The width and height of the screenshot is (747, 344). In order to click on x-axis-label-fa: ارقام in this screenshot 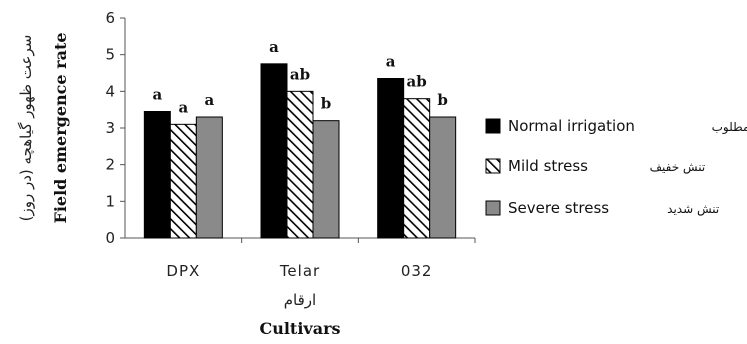, I will do `click(300, 300)`.